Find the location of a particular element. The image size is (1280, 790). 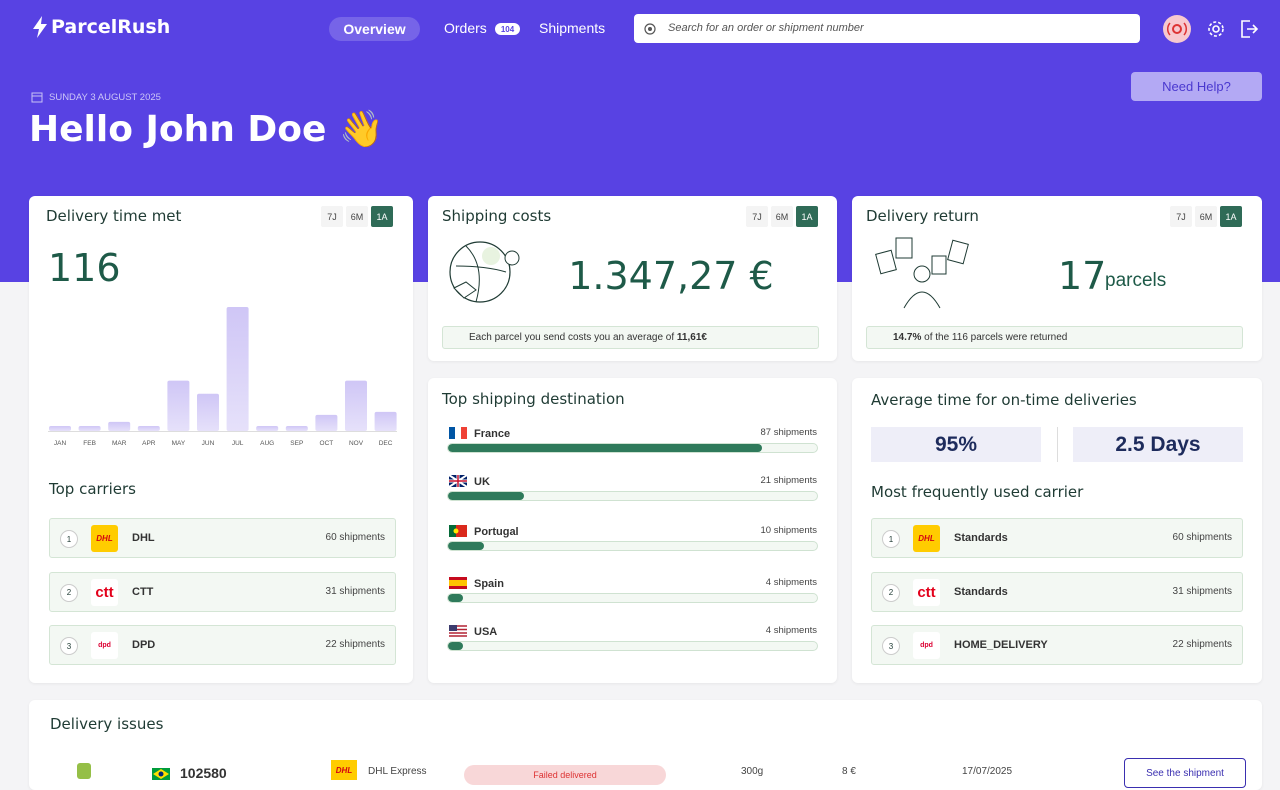

return-illustration is located at coordinates (922, 273).